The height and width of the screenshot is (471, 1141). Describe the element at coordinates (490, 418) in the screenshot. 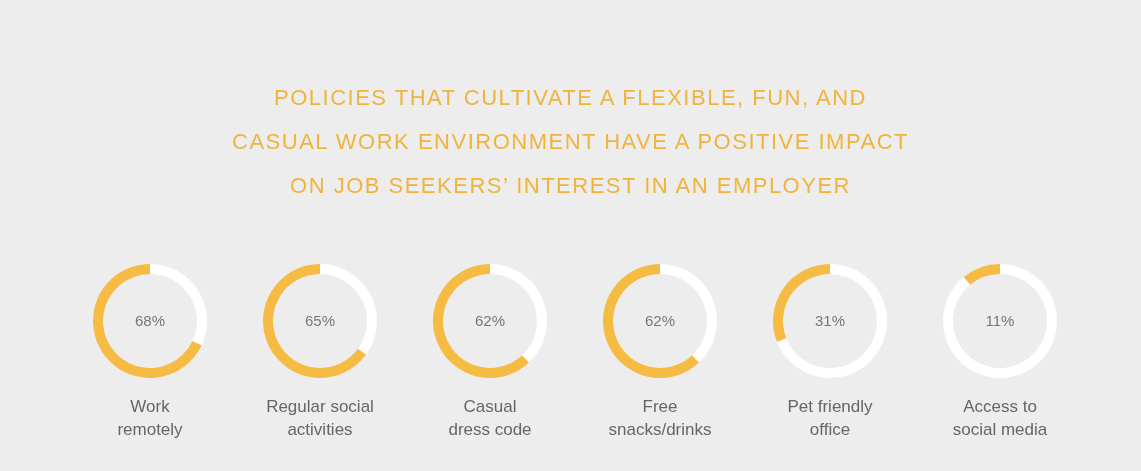

I see `text: Casual dress code` at that location.